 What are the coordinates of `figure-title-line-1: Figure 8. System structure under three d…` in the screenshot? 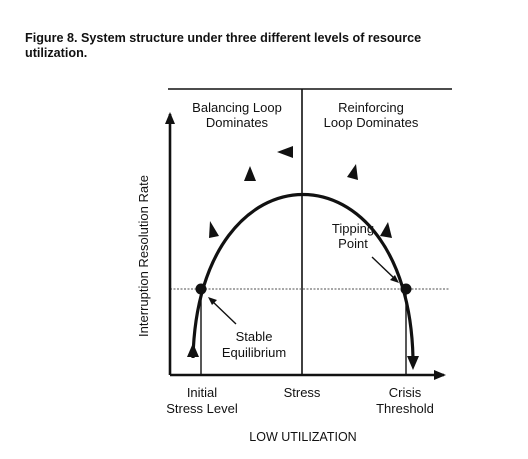 It's located at (223, 38).